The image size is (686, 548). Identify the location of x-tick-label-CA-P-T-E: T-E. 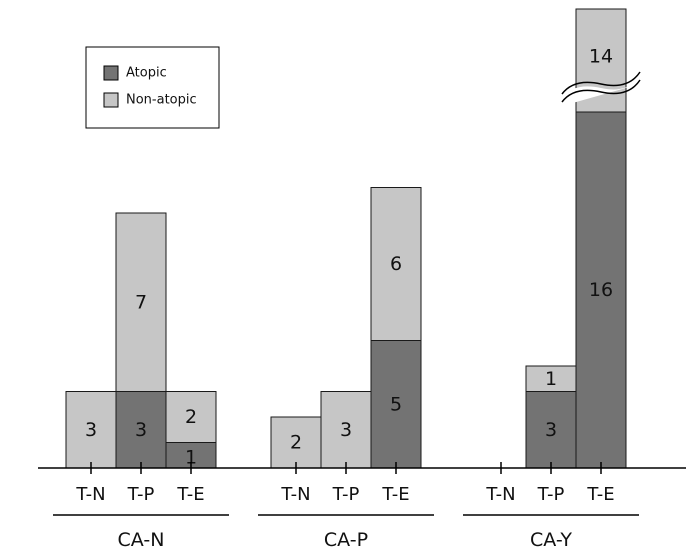
(395, 494).